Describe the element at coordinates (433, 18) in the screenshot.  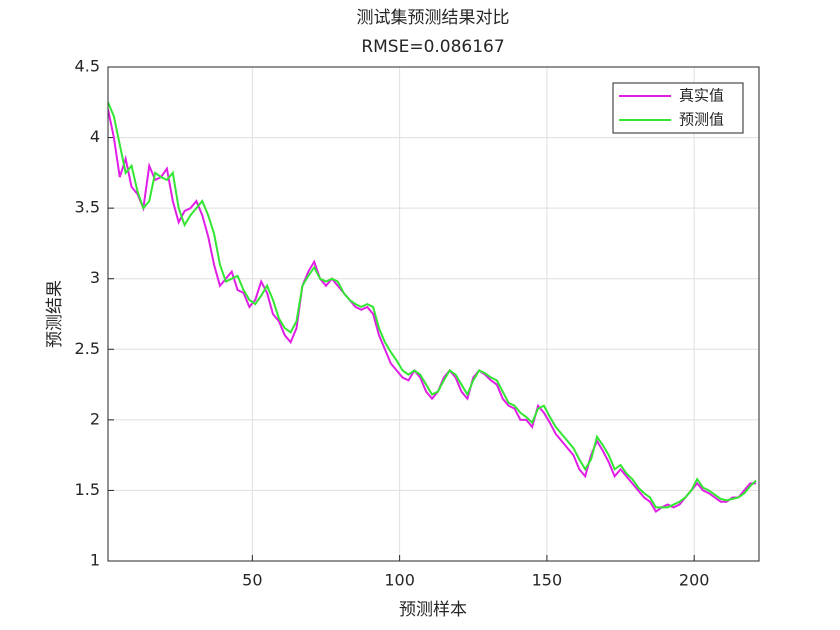
I see `chart-title: 测试集预测结果对比` at that location.